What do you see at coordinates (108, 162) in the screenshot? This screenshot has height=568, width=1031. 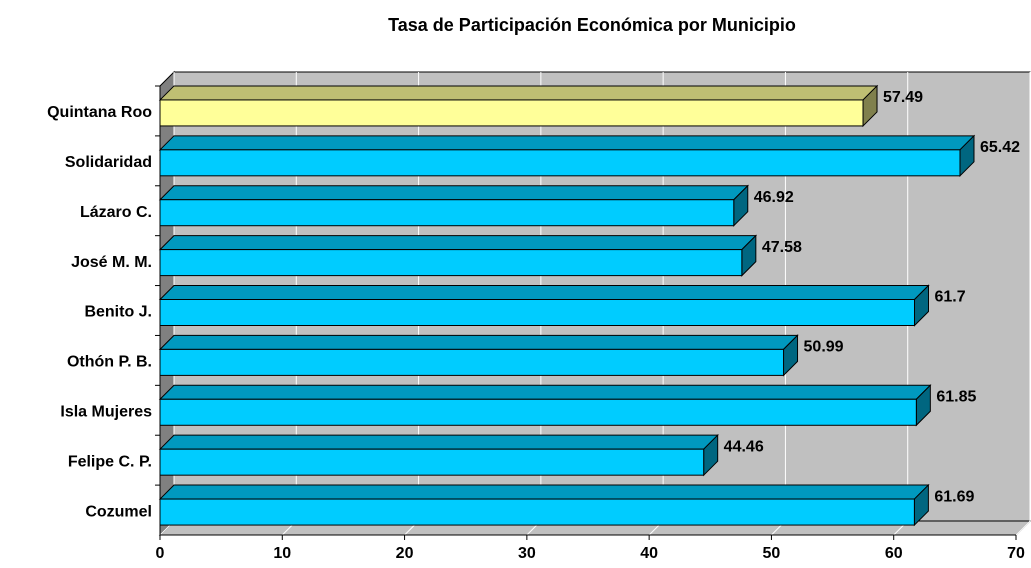 I see `y-tick-label: Solidaridad` at bounding box center [108, 162].